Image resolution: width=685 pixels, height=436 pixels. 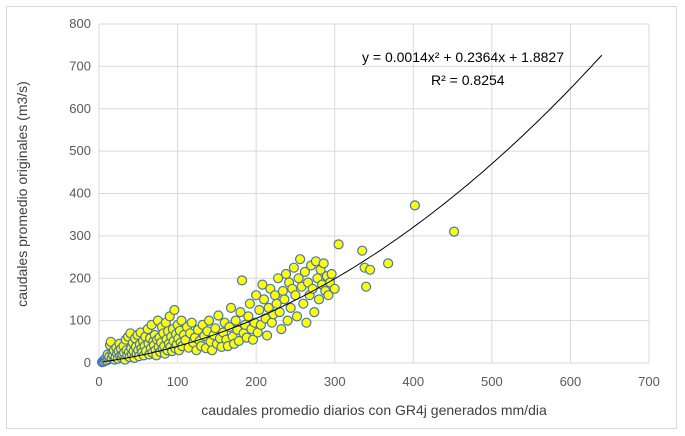 What do you see at coordinates (649, 381) in the screenshot?
I see `x-tick-label: 700` at bounding box center [649, 381].